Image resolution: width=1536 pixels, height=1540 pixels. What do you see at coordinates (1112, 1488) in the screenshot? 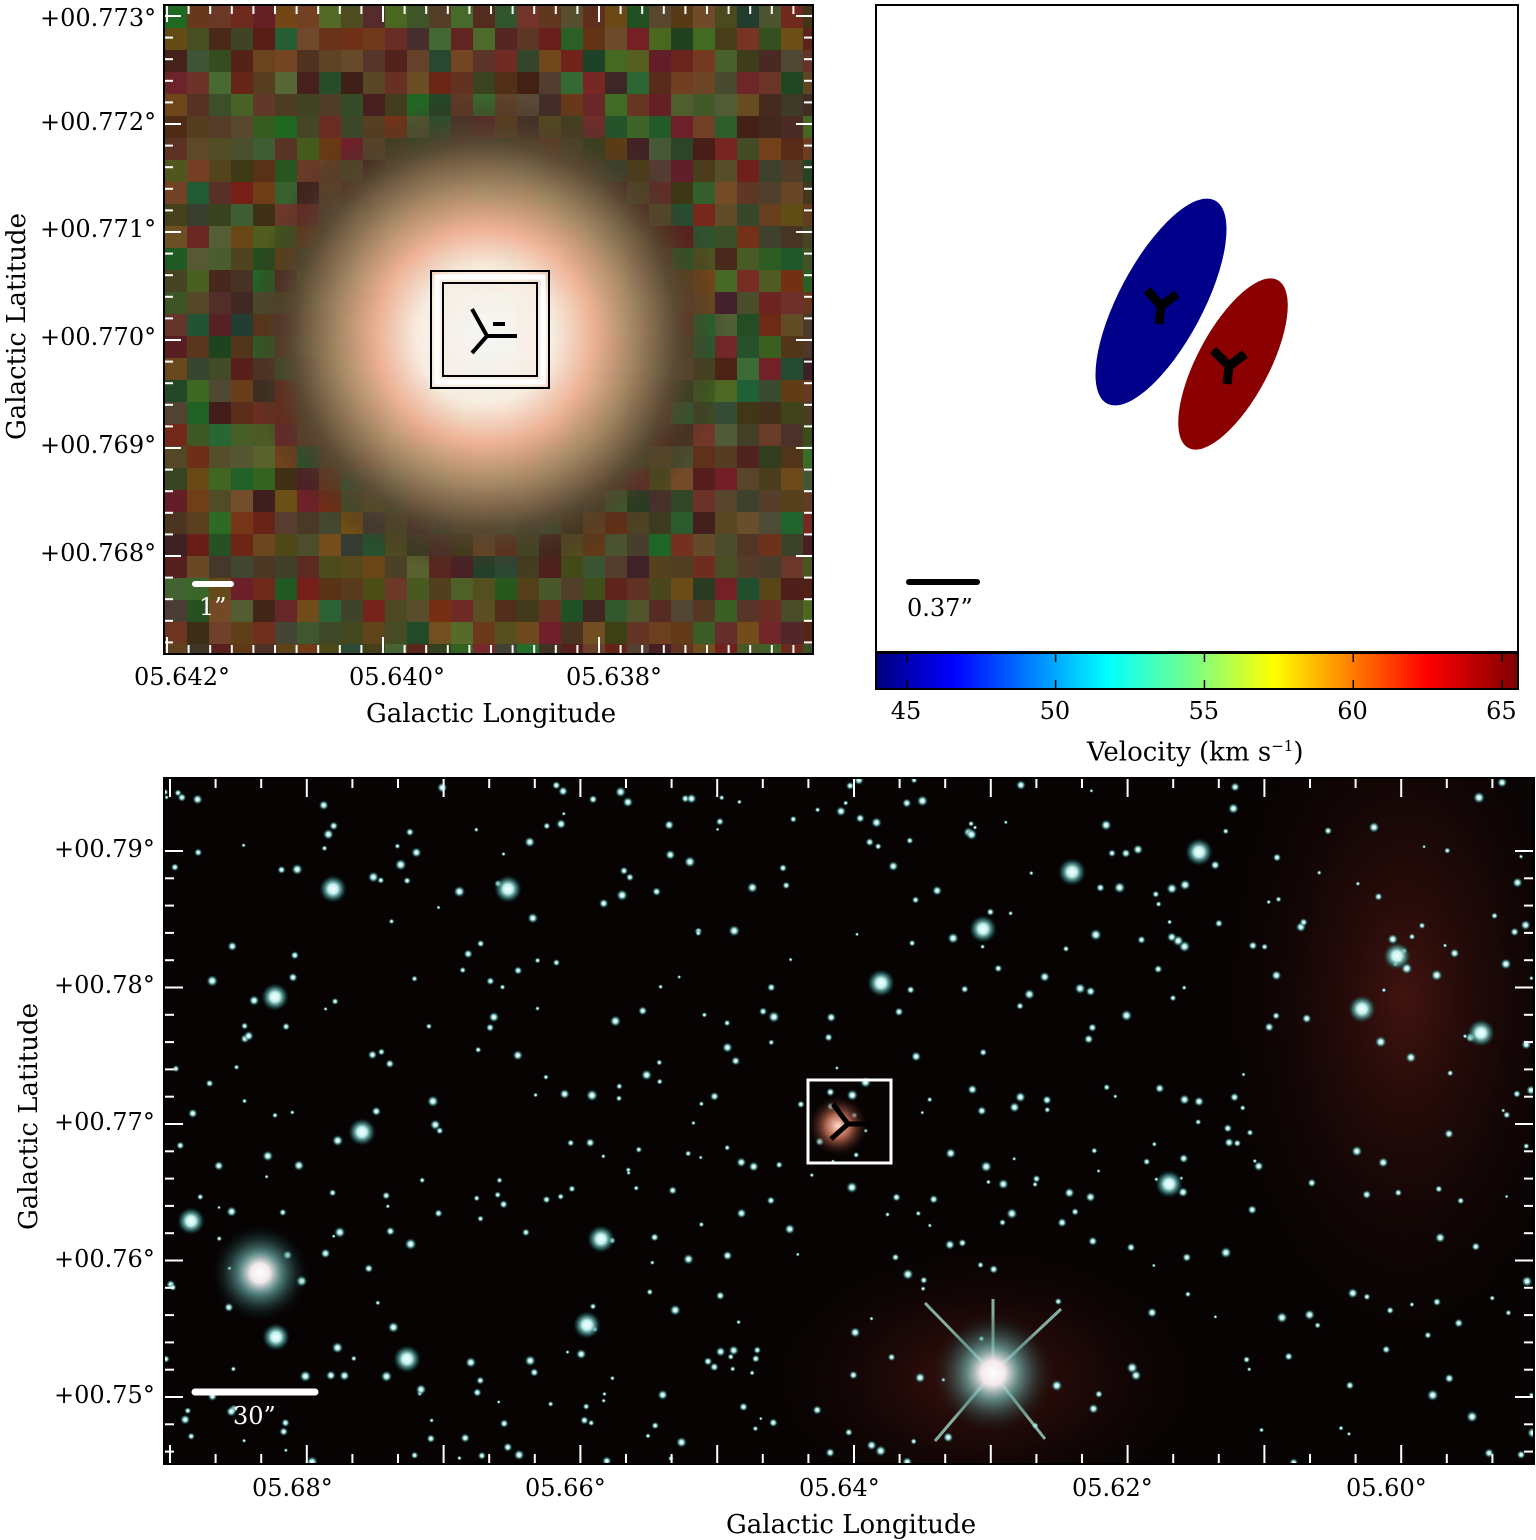
I see `x-tick-label: 05.62°` at bounding box center [1112, 1488].